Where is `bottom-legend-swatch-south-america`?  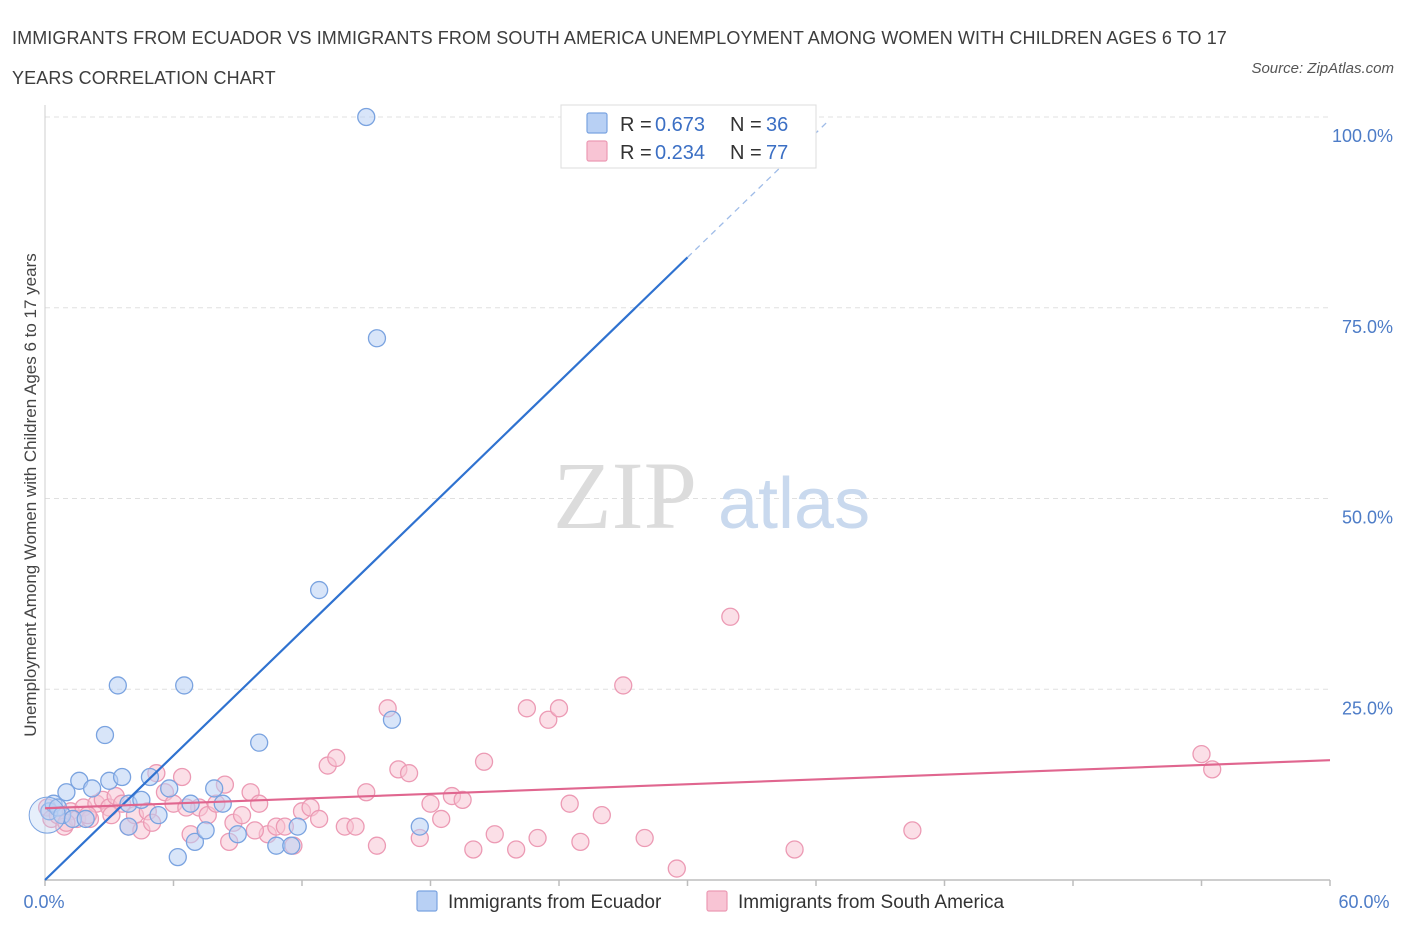 bottom-legend-swatch-south-america is located at coordinates (717, 901).